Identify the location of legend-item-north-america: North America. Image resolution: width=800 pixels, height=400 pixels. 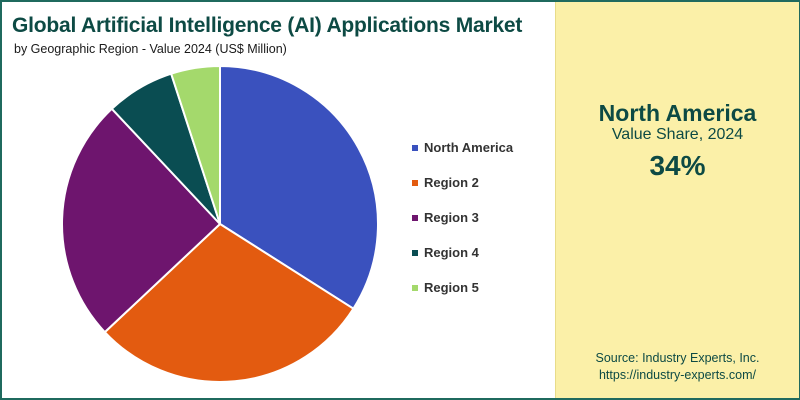
(477, 147).